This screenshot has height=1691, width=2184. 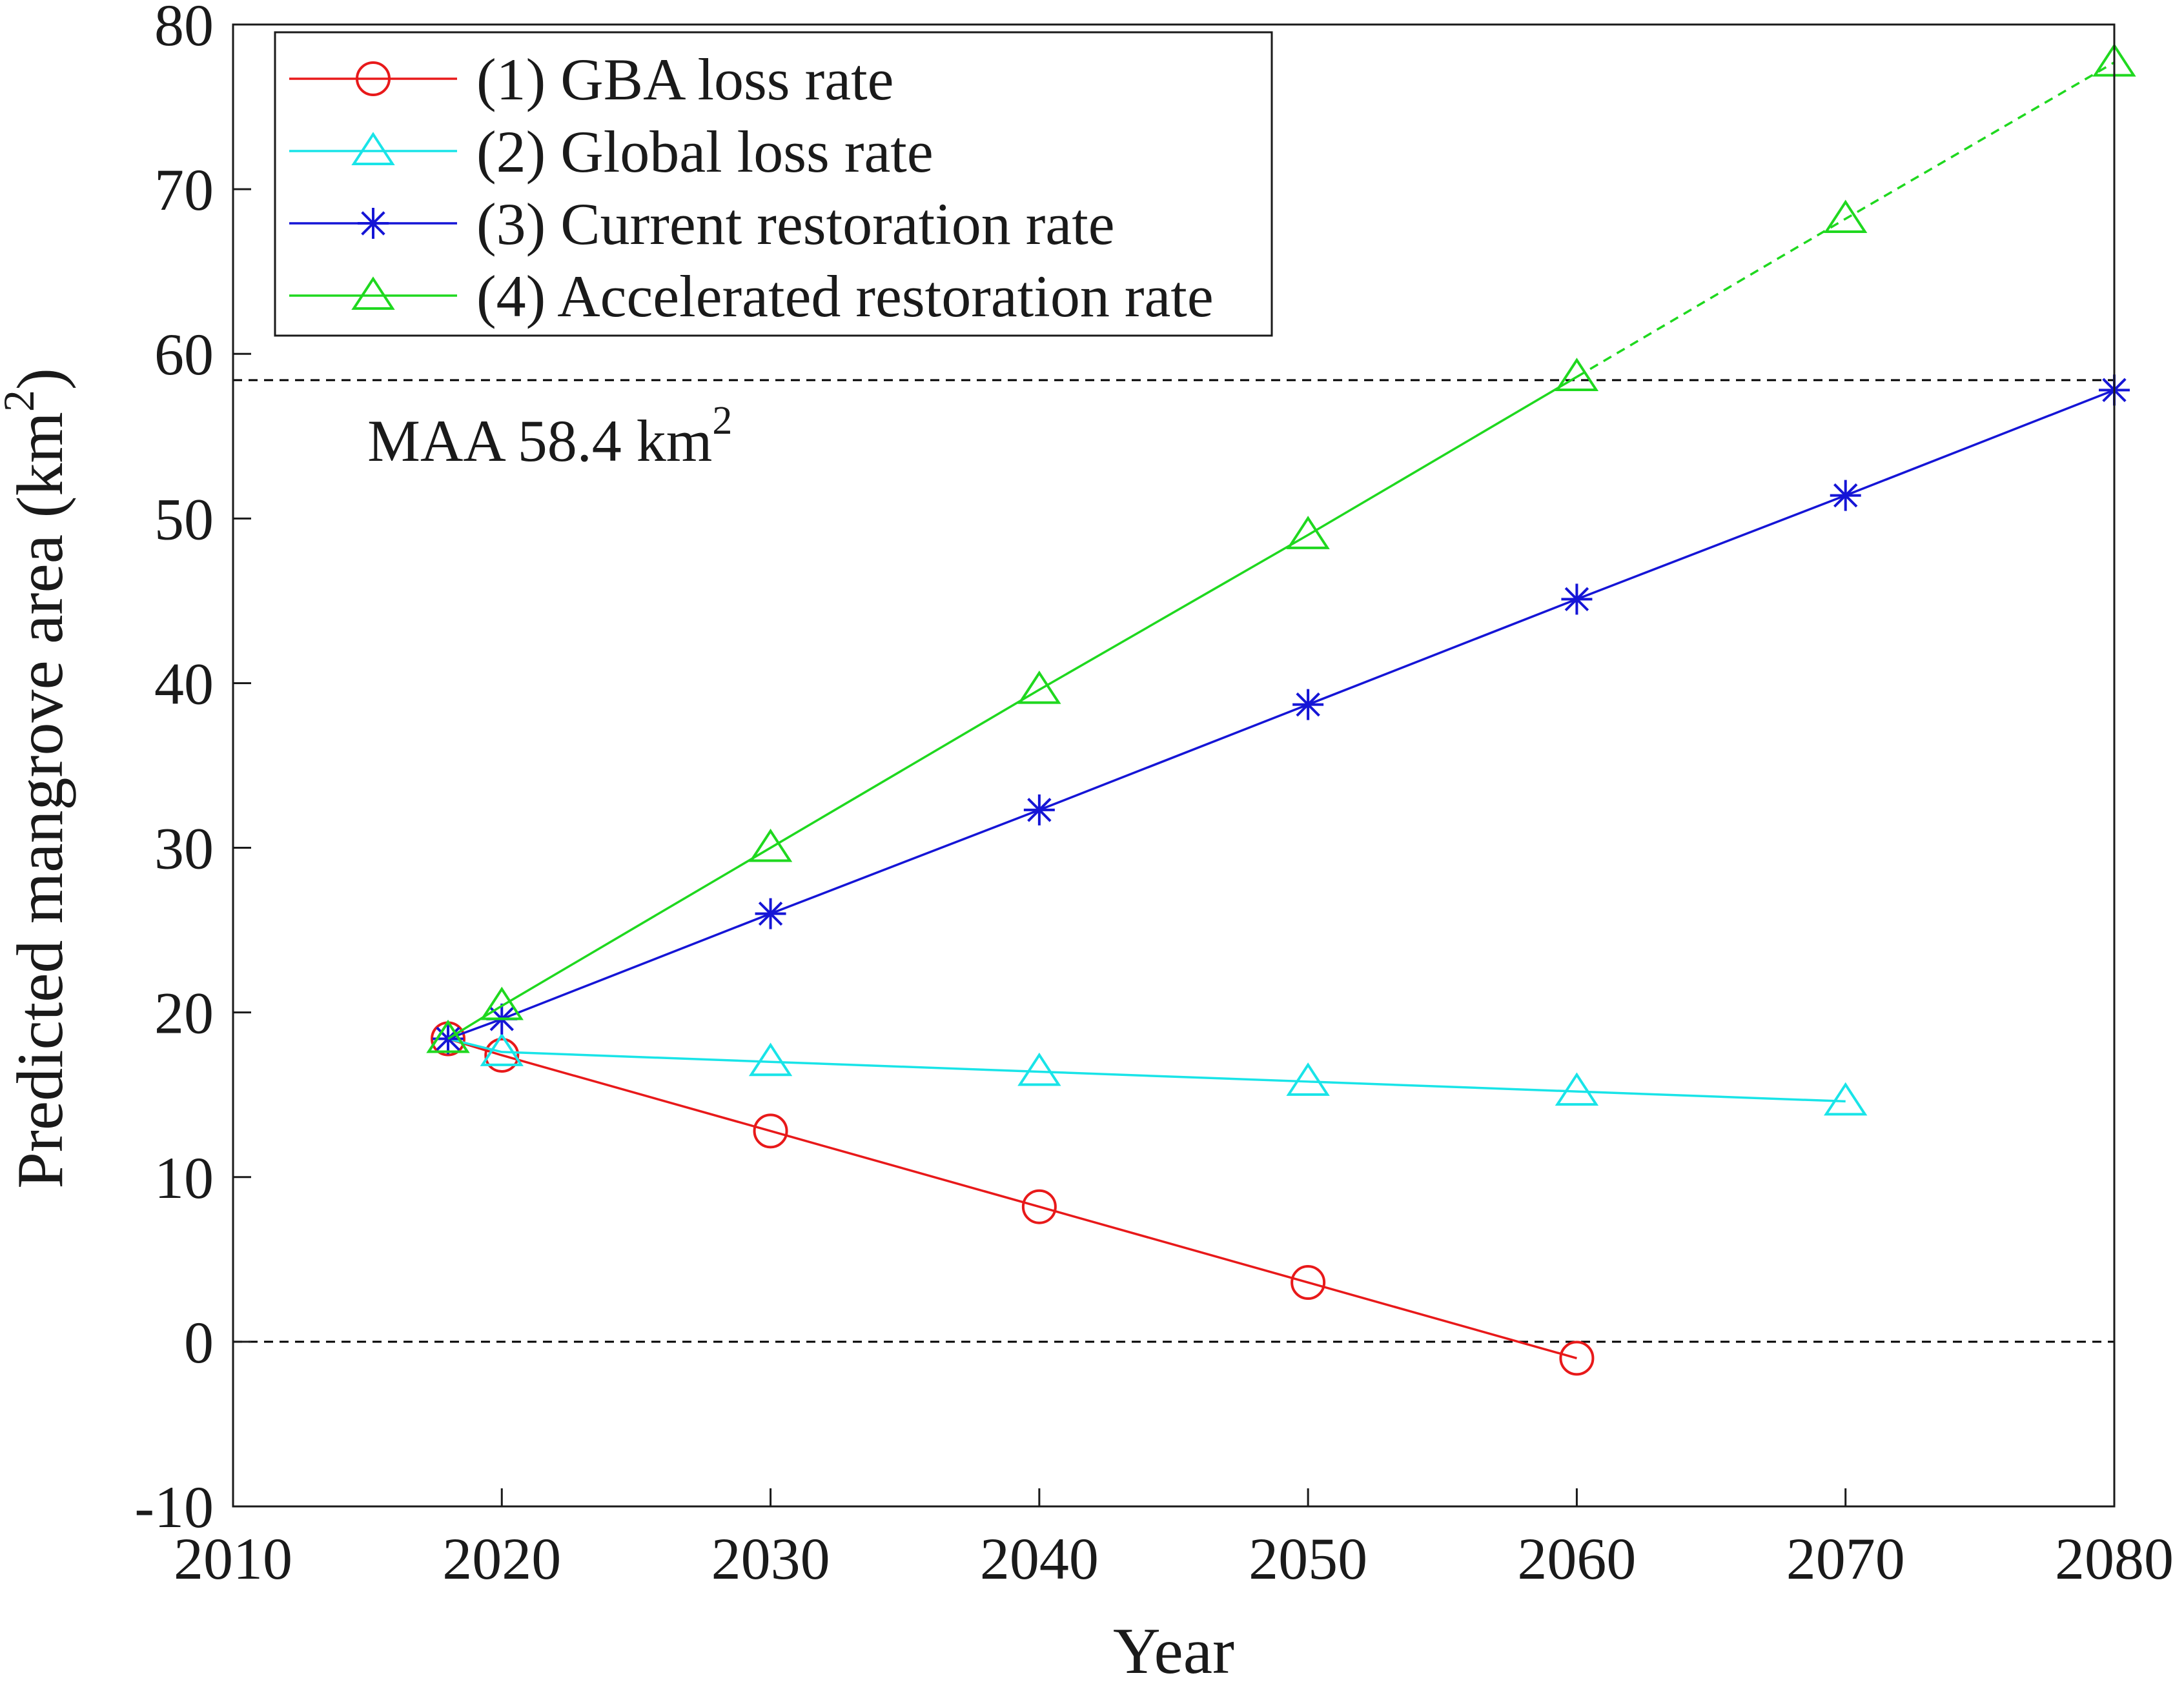 What do you see at coordinates (184, 1178) in the screenshot?
I see `y-tick-label: 10` at bounding box center [184, 1178].